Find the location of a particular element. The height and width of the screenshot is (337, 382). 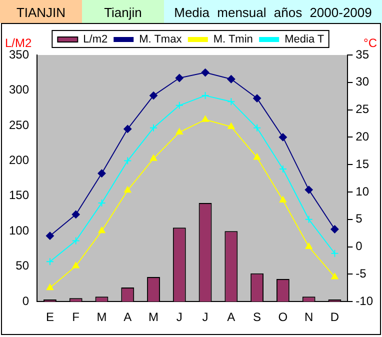

legend-label: L/m2 is located at coordinates (95, 40).